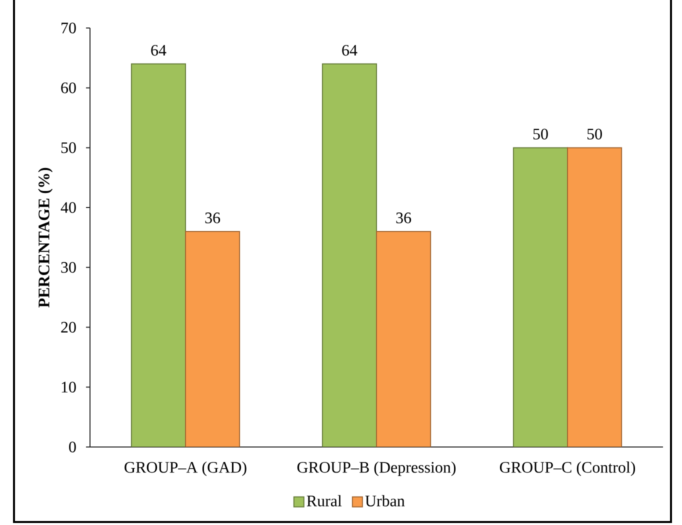  What do you see at coordinates (69, 387) in the screenshot?
I see `y-tick-label: 10` at bounding box center [69, 387].